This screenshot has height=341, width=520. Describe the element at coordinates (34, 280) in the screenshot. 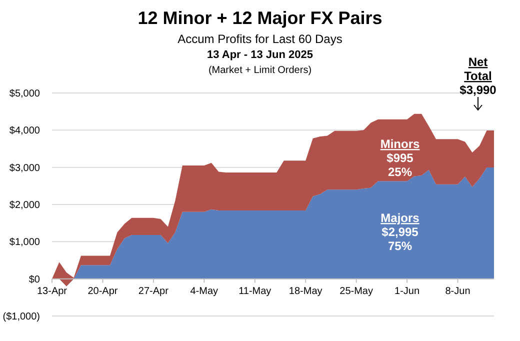

I see `y-tick-label: $0` at that location.